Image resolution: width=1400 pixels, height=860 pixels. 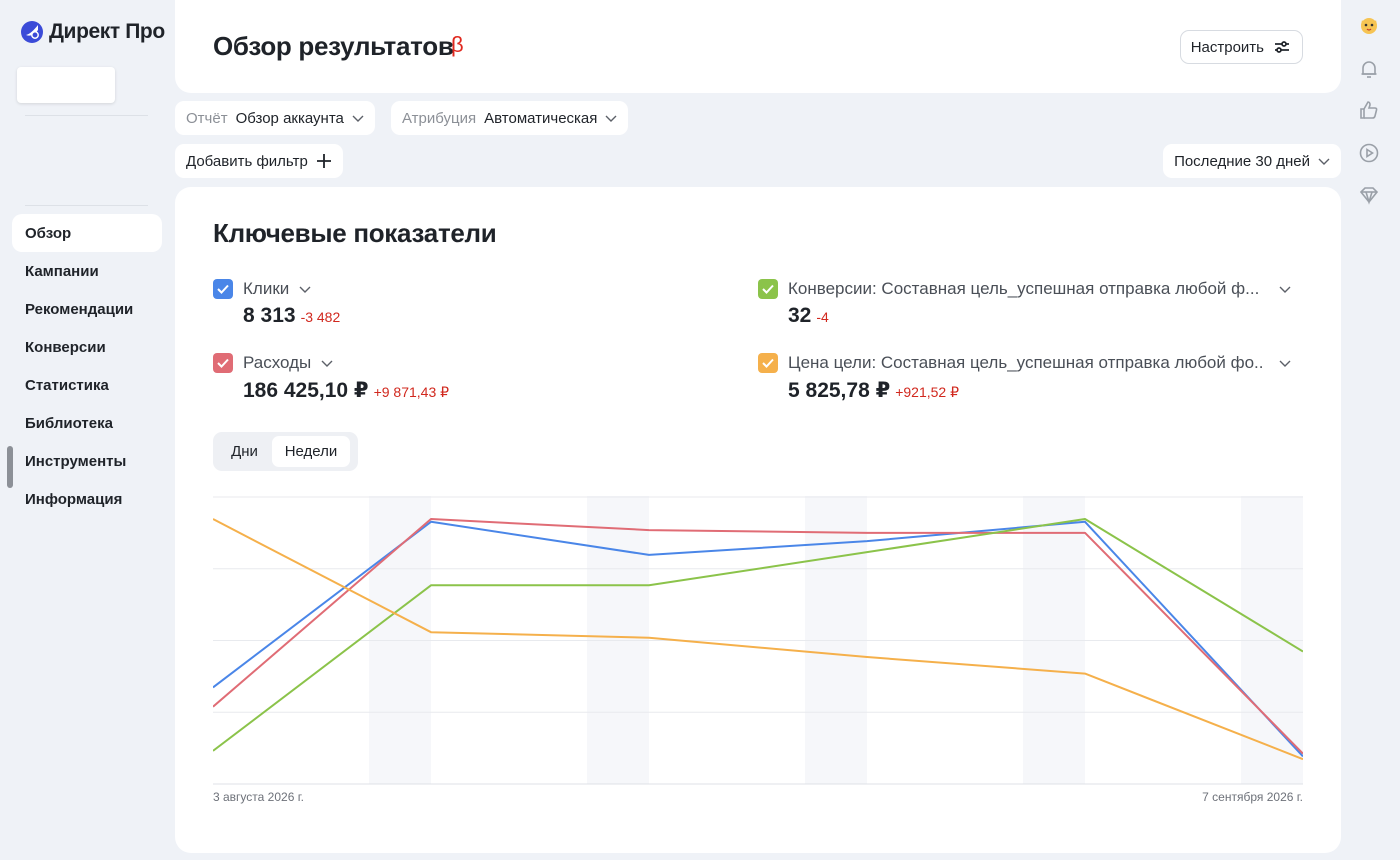 I want to click on configure-label: Настроить, so click(x=1227, y=47).